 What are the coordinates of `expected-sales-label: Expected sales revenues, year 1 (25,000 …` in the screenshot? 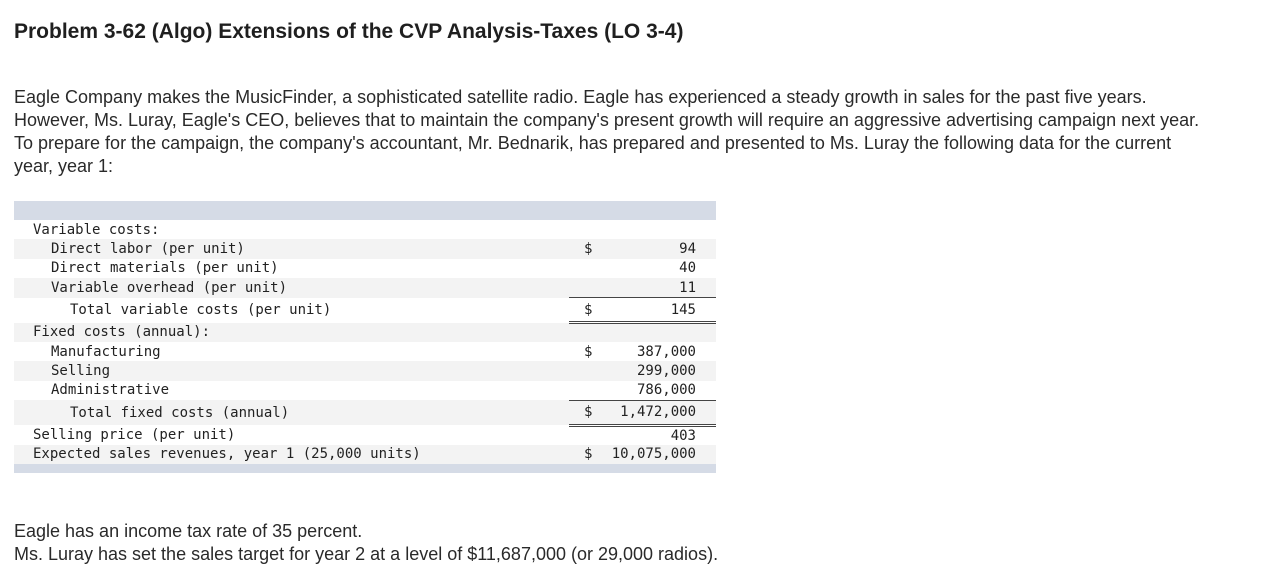 It's located at (291, 454).